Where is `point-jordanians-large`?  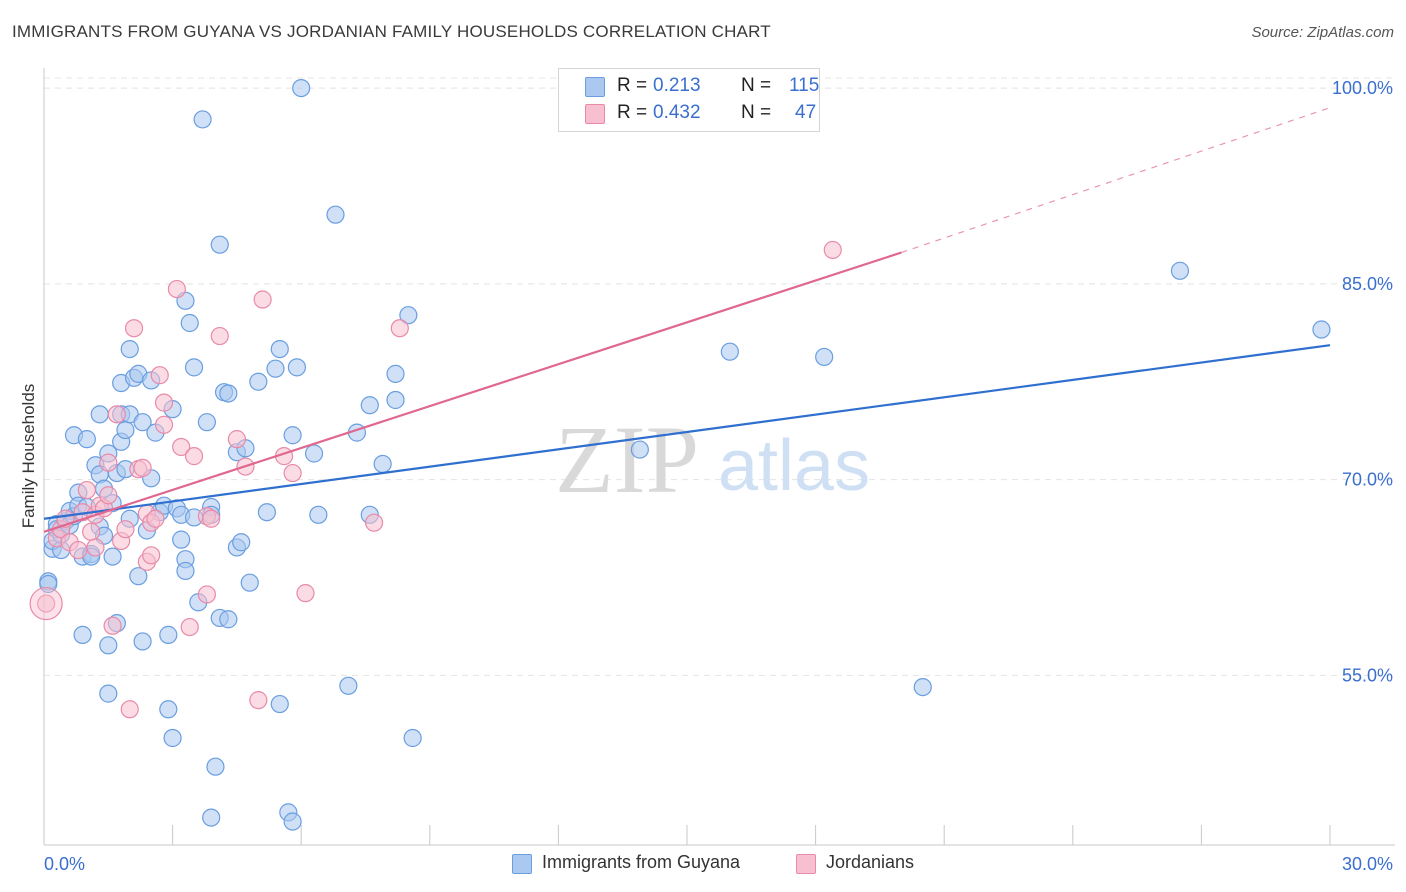
point-jordanians-large is located at coordinates (46, 603).